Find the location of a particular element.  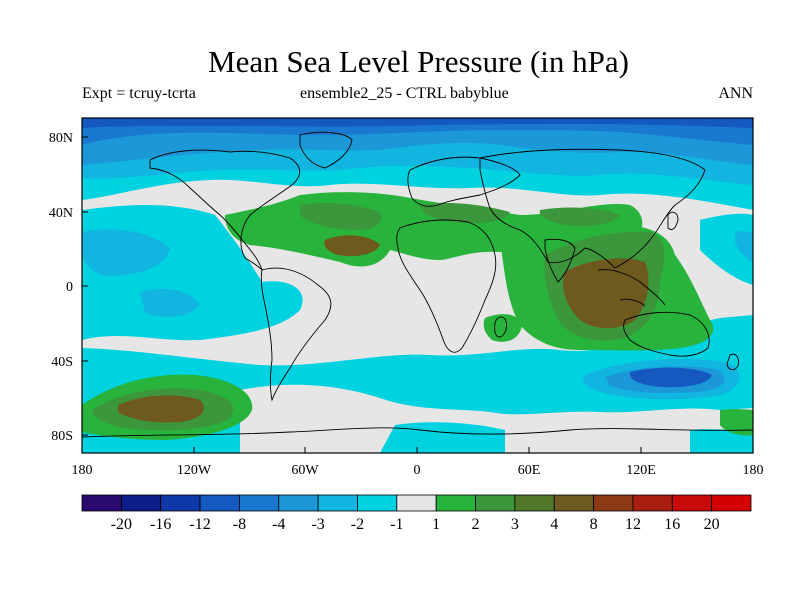

south-america-outline is located at coordinates (296, 334).